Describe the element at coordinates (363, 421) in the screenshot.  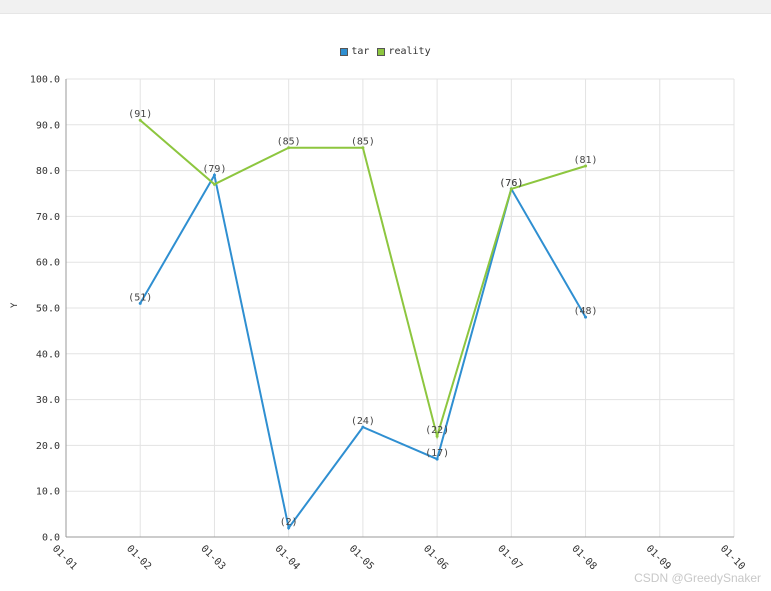
I see `data-label-tar: (24)` at that location.